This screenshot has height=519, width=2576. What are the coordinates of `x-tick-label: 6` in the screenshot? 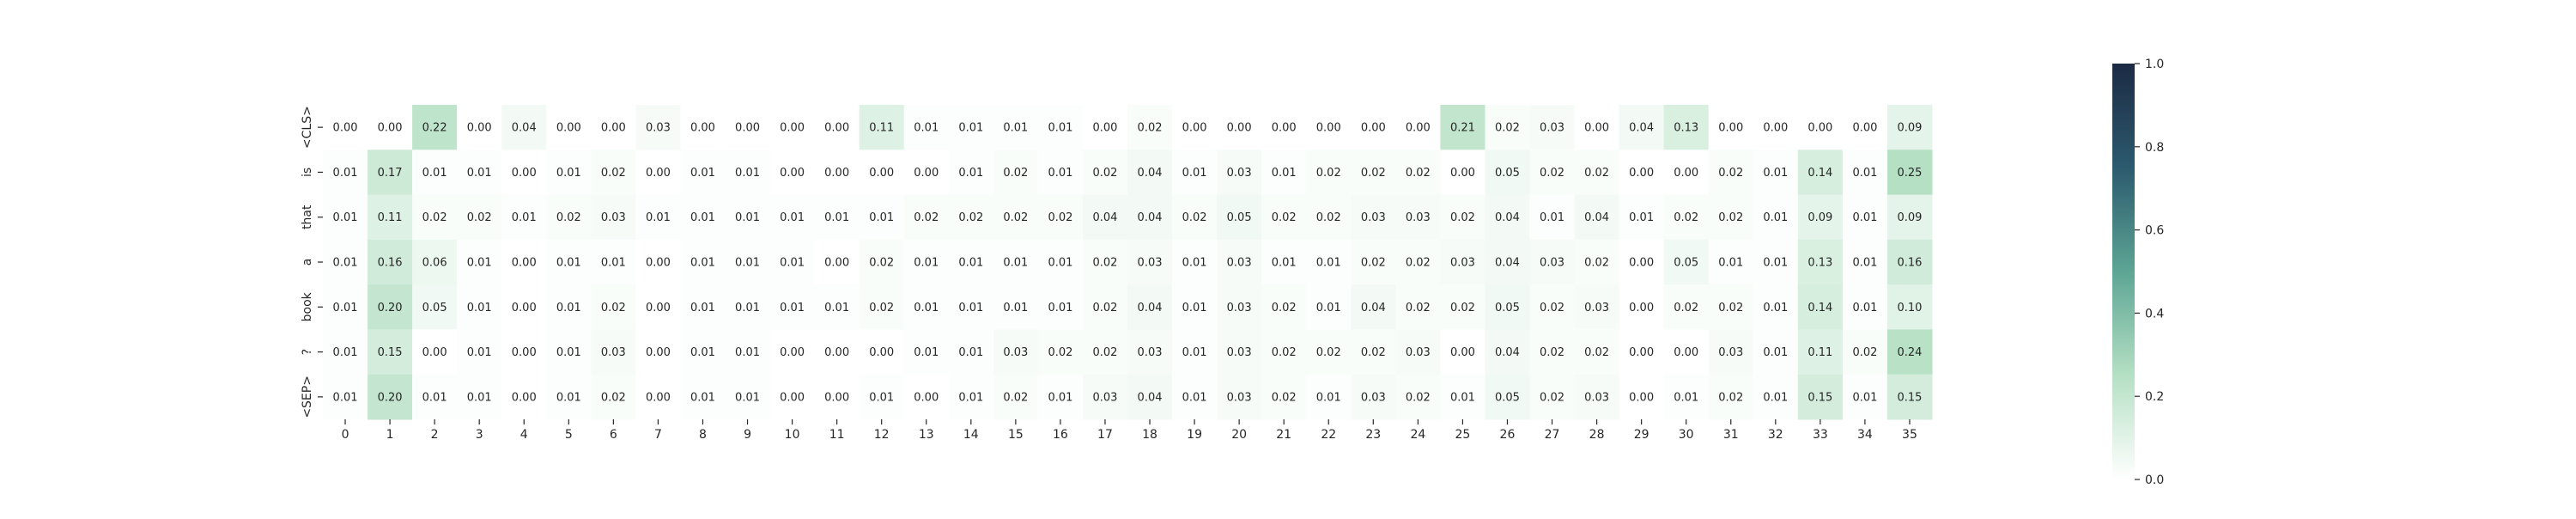 It's located at (614, 435).